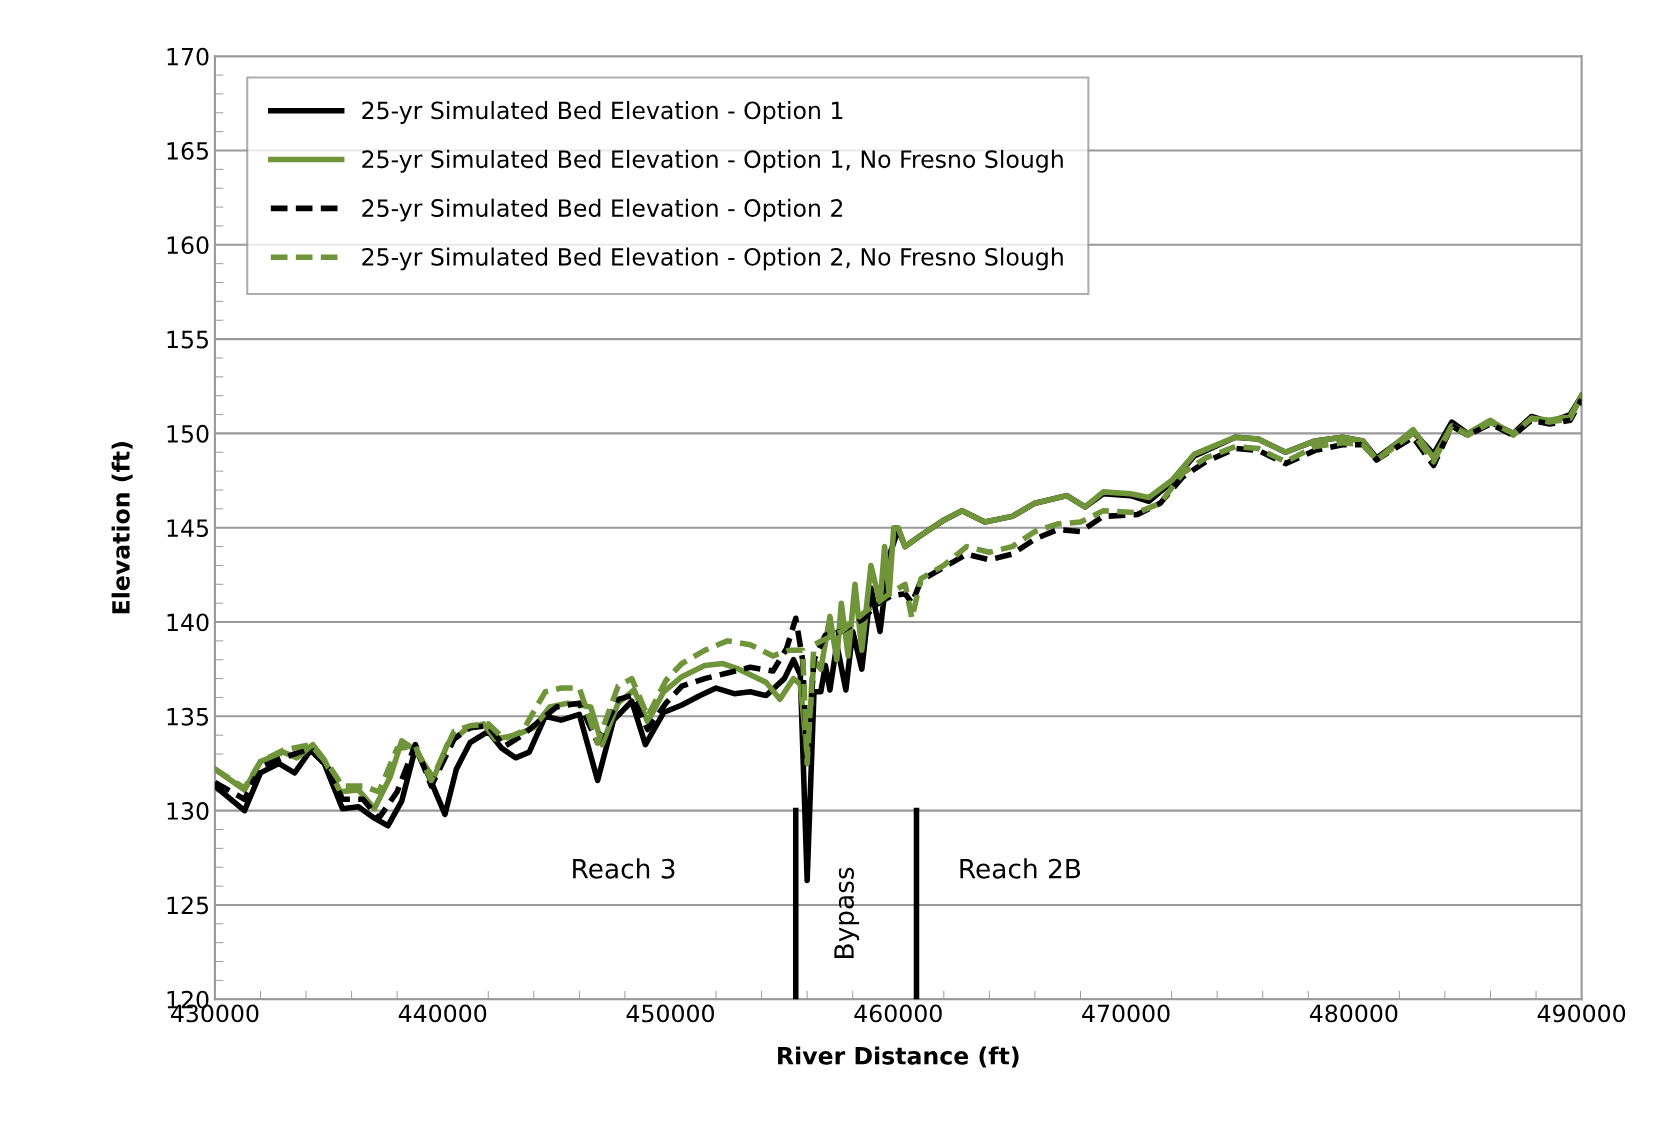 This screenshot has height=1124, width=1679. What do you see at coordinates (624, 868) in the screenshot?
I see `annotation: Reach 3` at bounding box center [624, 868].